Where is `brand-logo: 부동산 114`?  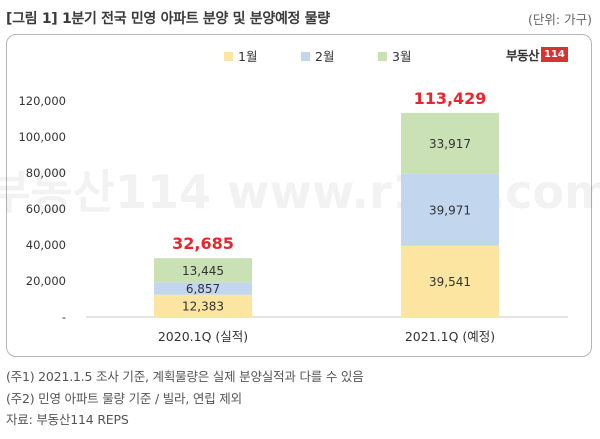
brand-logo: 부동산 114 is located at coordinates (537, 54).